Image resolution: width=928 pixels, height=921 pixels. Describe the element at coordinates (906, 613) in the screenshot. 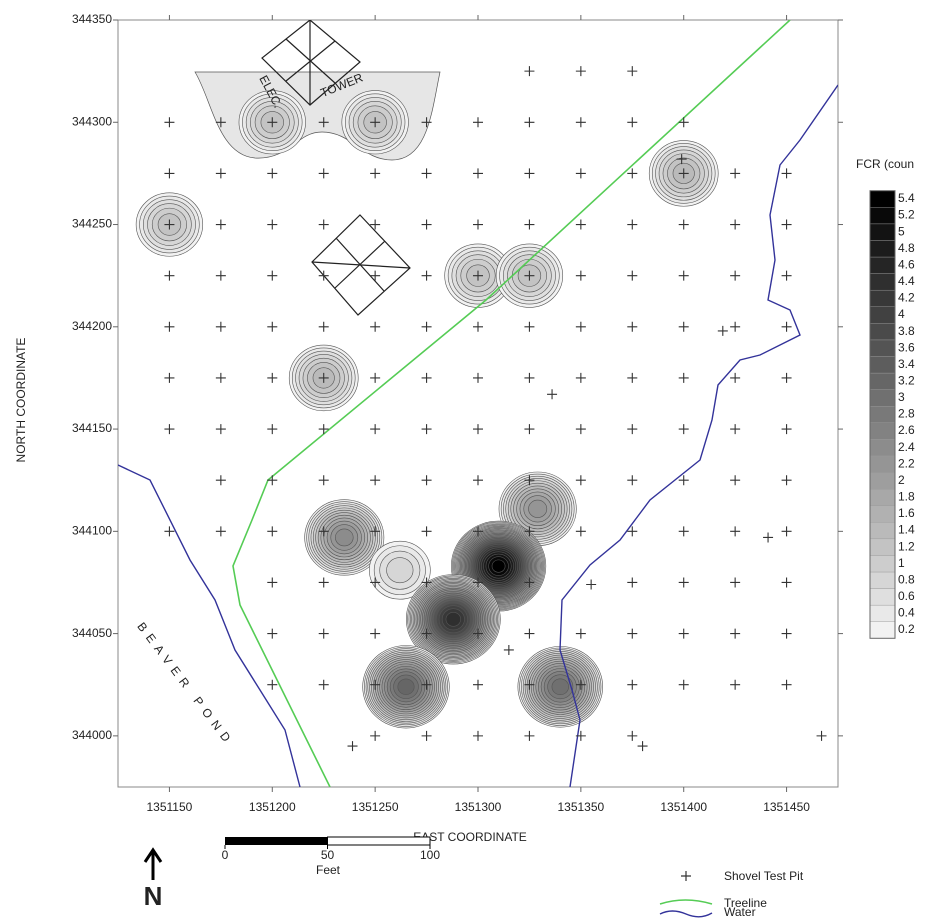

I see `colorbar-label: 0.4` at that location.